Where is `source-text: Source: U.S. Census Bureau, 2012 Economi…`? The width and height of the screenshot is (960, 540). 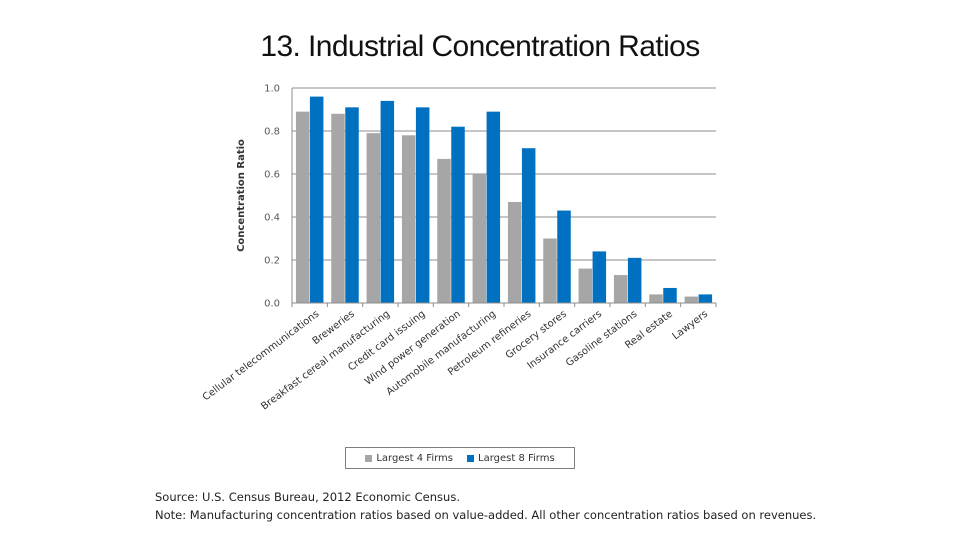
source-text: Source: U.S. Census Bureau, 2012 Economi… is located at coordinates (307, 497).